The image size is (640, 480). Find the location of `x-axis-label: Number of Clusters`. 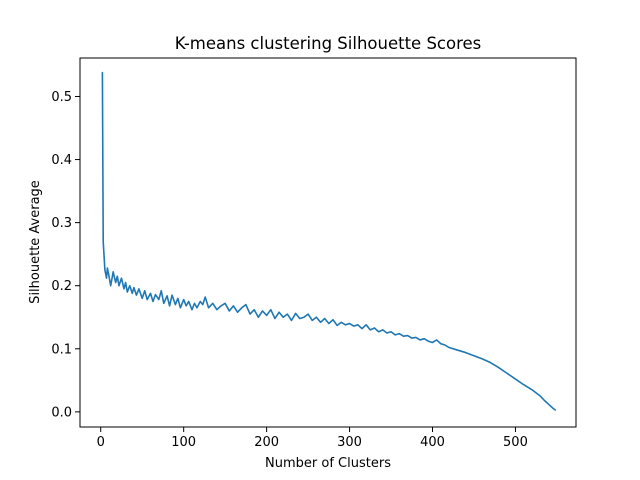

x-axis-label: Number of Clusters is located at coordinates (328, 463).